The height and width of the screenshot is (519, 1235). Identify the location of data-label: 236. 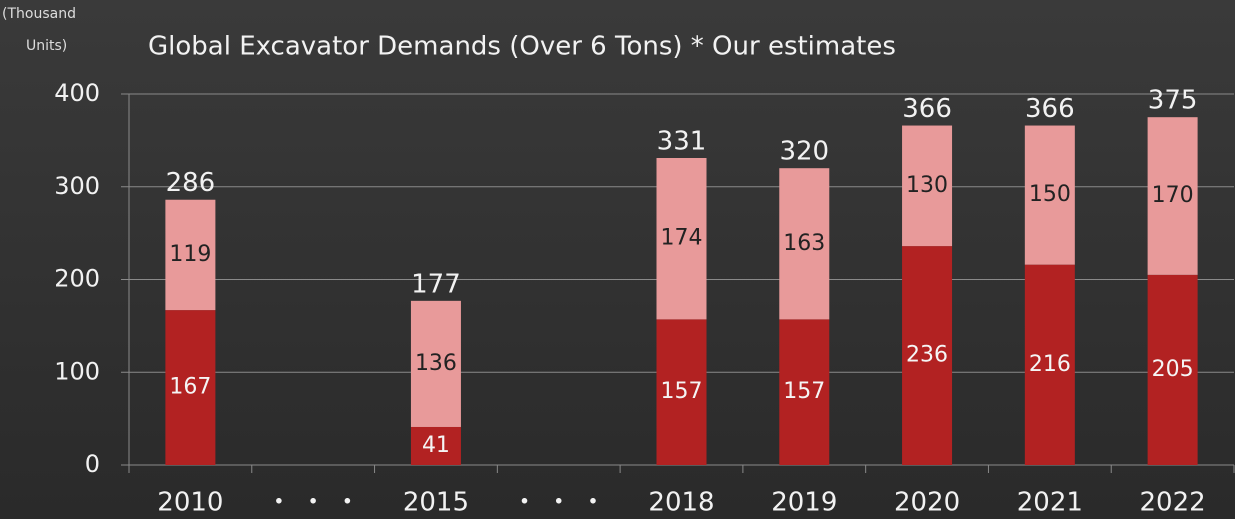
(927, 355).